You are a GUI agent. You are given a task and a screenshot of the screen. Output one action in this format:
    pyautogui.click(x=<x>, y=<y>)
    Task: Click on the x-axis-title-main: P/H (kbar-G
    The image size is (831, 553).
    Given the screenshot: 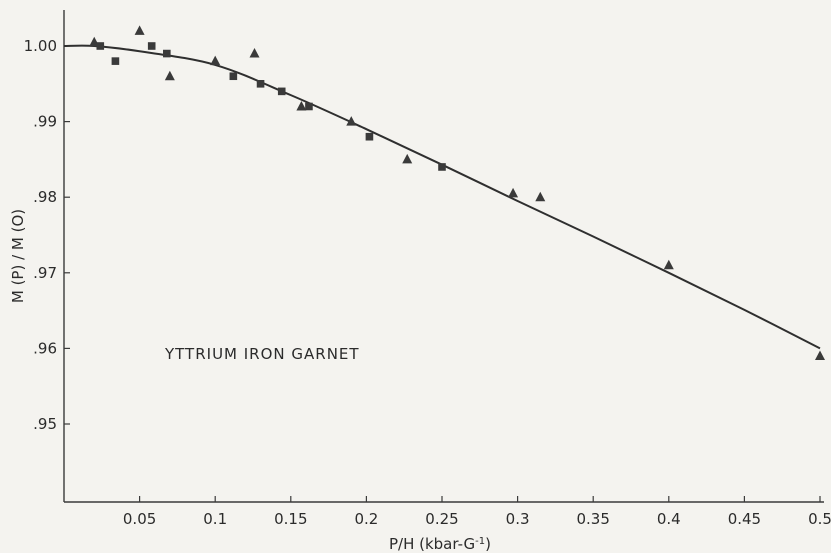 What is the action you would take?
    pyautogui.click(x=432, y=544)
    